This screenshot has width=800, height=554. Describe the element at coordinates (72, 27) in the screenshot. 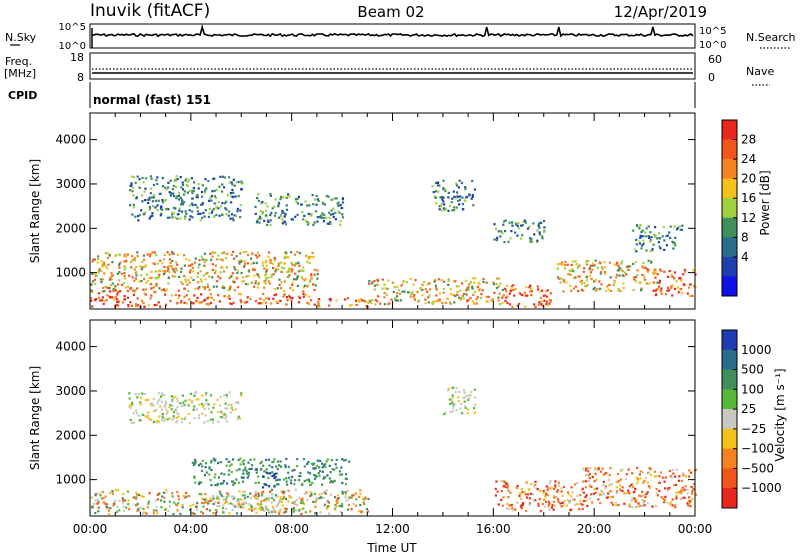

I see `noise-tick-top-left: 10^5` at that location.